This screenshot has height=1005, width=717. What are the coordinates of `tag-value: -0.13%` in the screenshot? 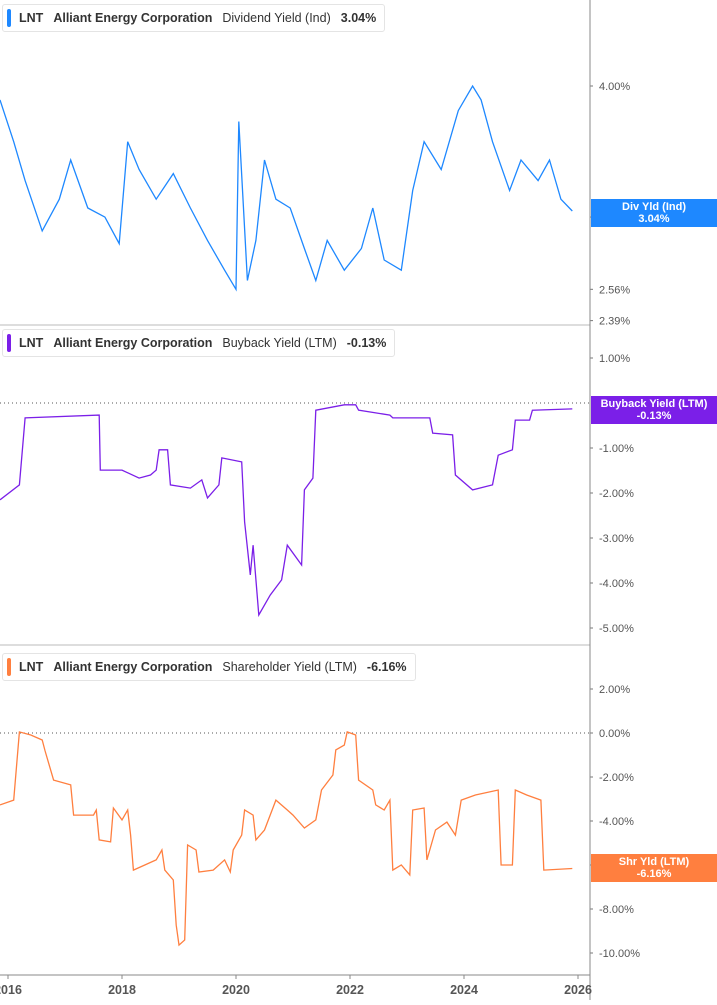 It's located at (654, 416).